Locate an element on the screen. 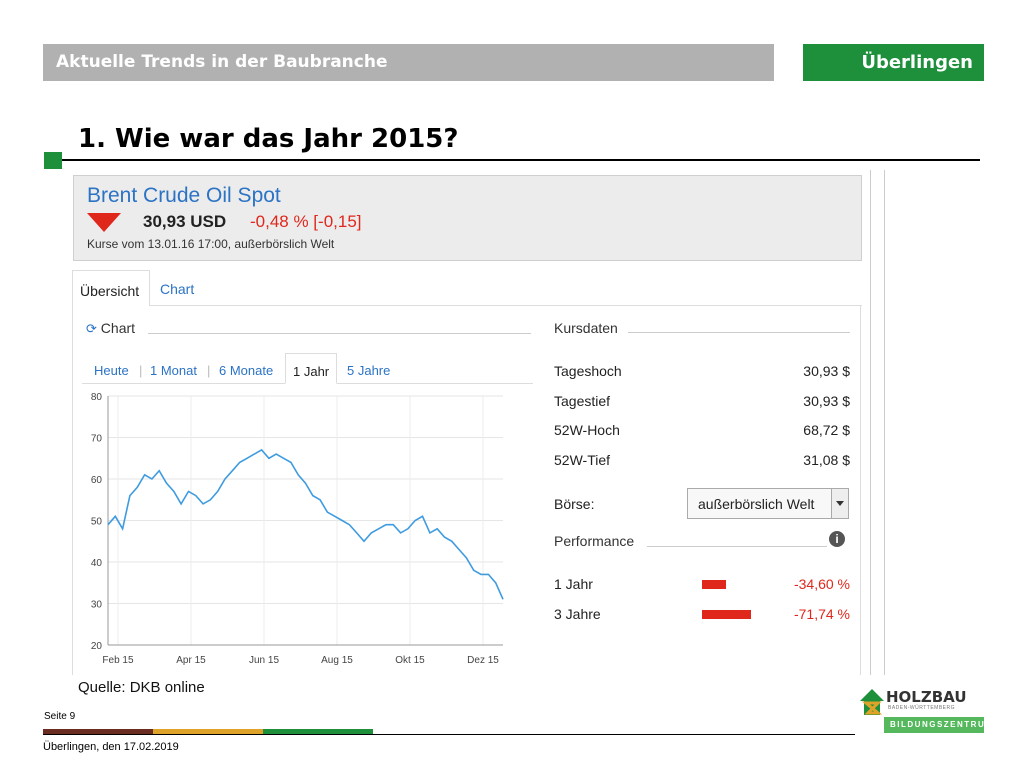  source-note: Quelle: DKB online is located at coordinates (141, 687).